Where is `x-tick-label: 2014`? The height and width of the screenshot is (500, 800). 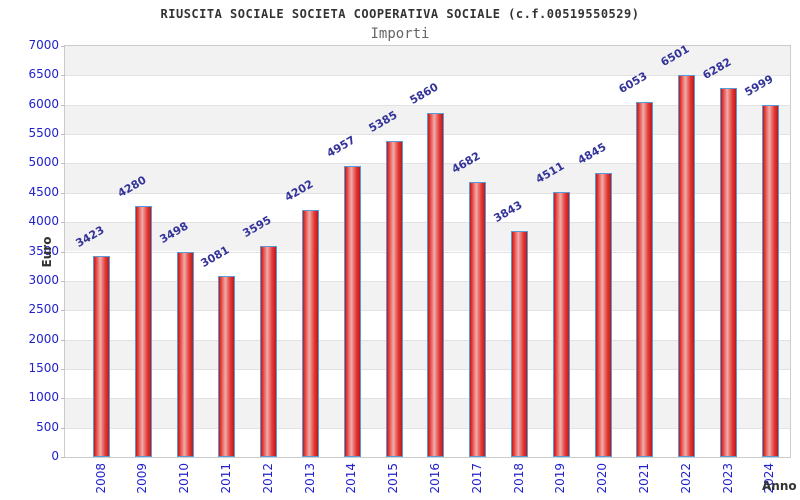
x-tick-label: 2014 is located at coordinates (351, 478).